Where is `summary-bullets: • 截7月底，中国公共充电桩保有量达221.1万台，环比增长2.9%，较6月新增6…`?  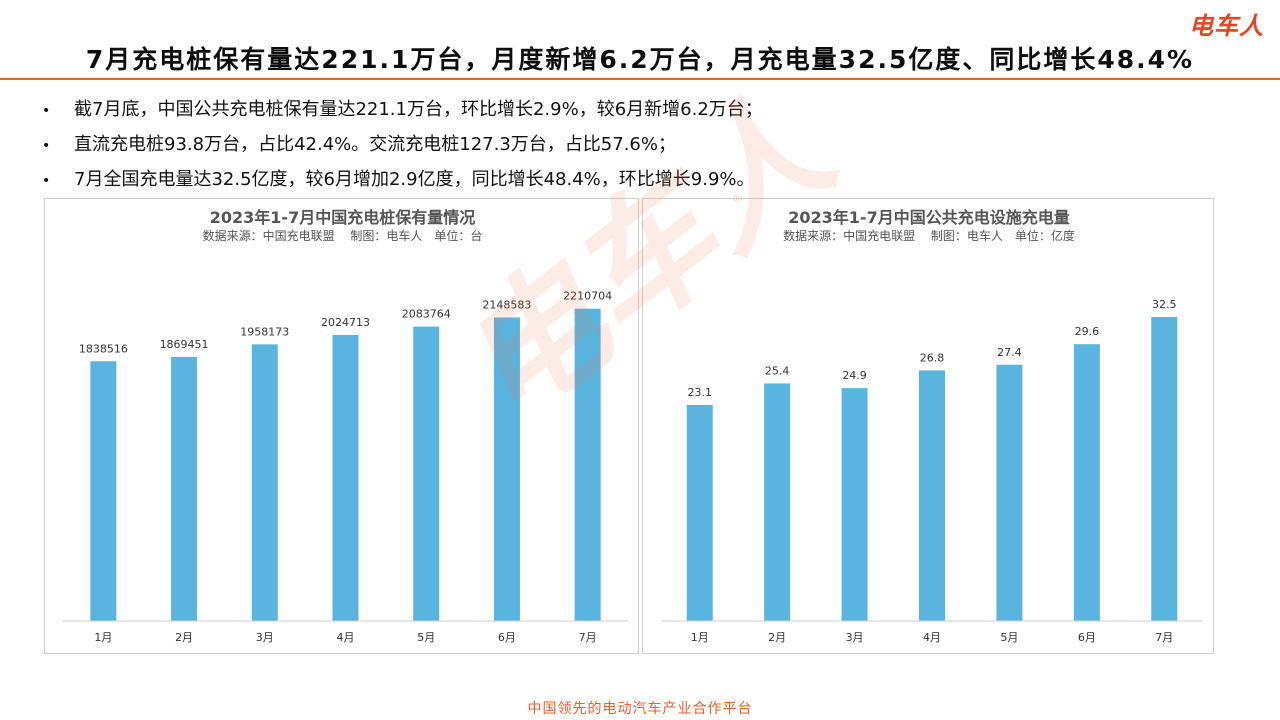
summary-bullets: • 截7月底，中国公共充电桩保有量达221.1万台，环比增长2.9%，较6月新增6… is located at coordinates (402, 144).